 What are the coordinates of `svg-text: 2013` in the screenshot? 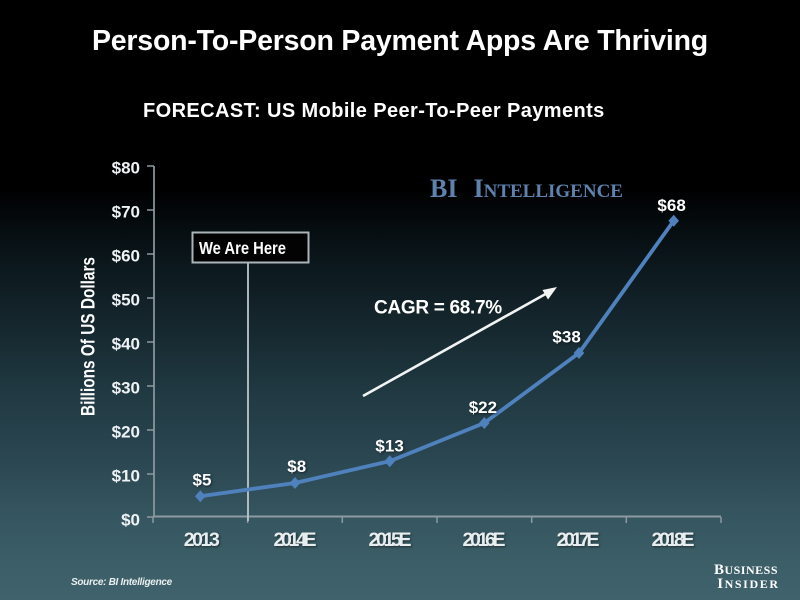 It's located at (202, 540).